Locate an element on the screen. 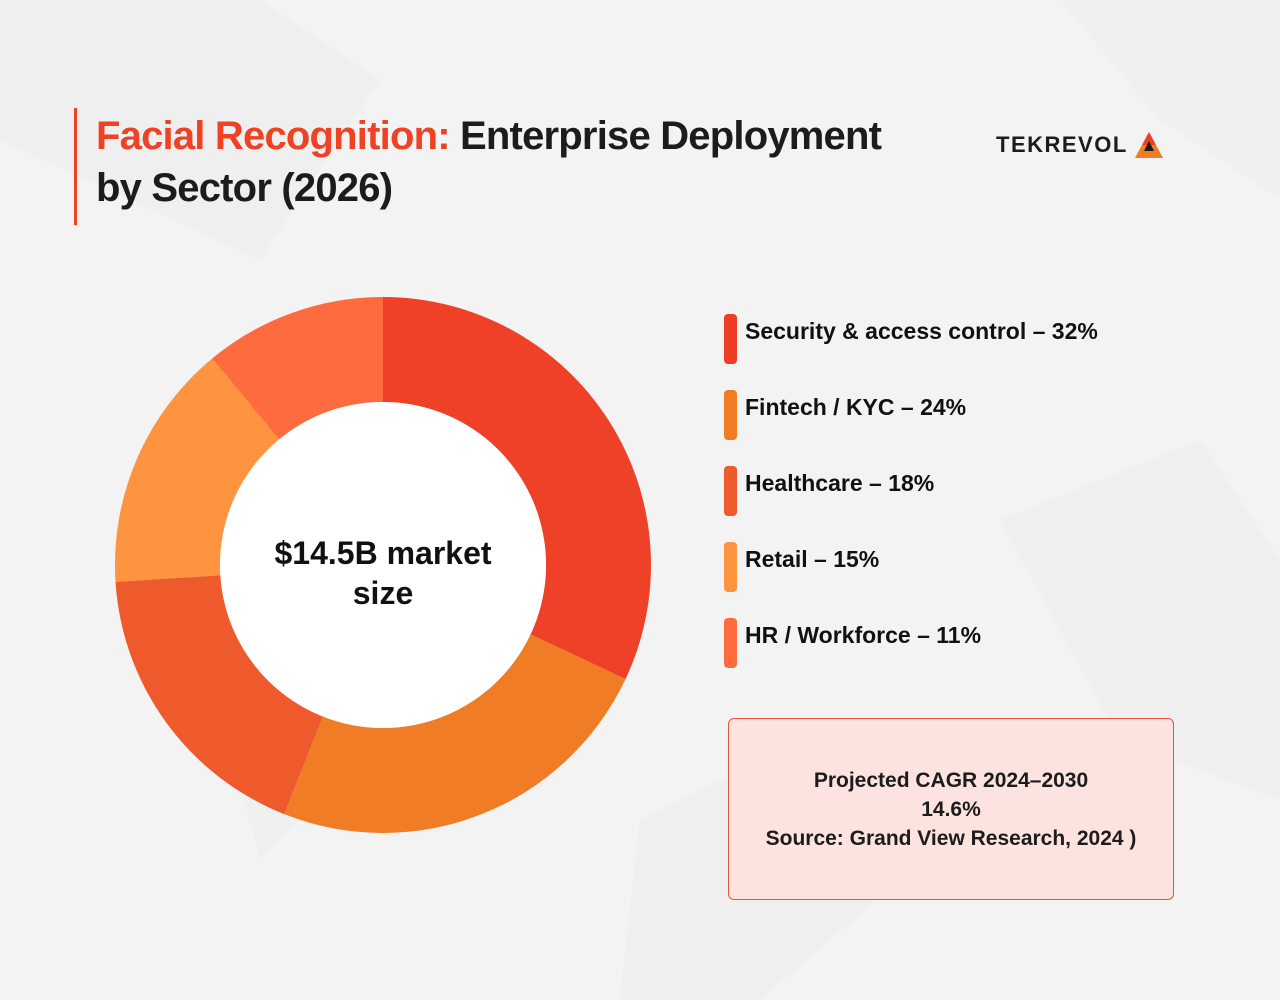  legend-label: Healthcare – 18% is located at coordinates (840, 482).